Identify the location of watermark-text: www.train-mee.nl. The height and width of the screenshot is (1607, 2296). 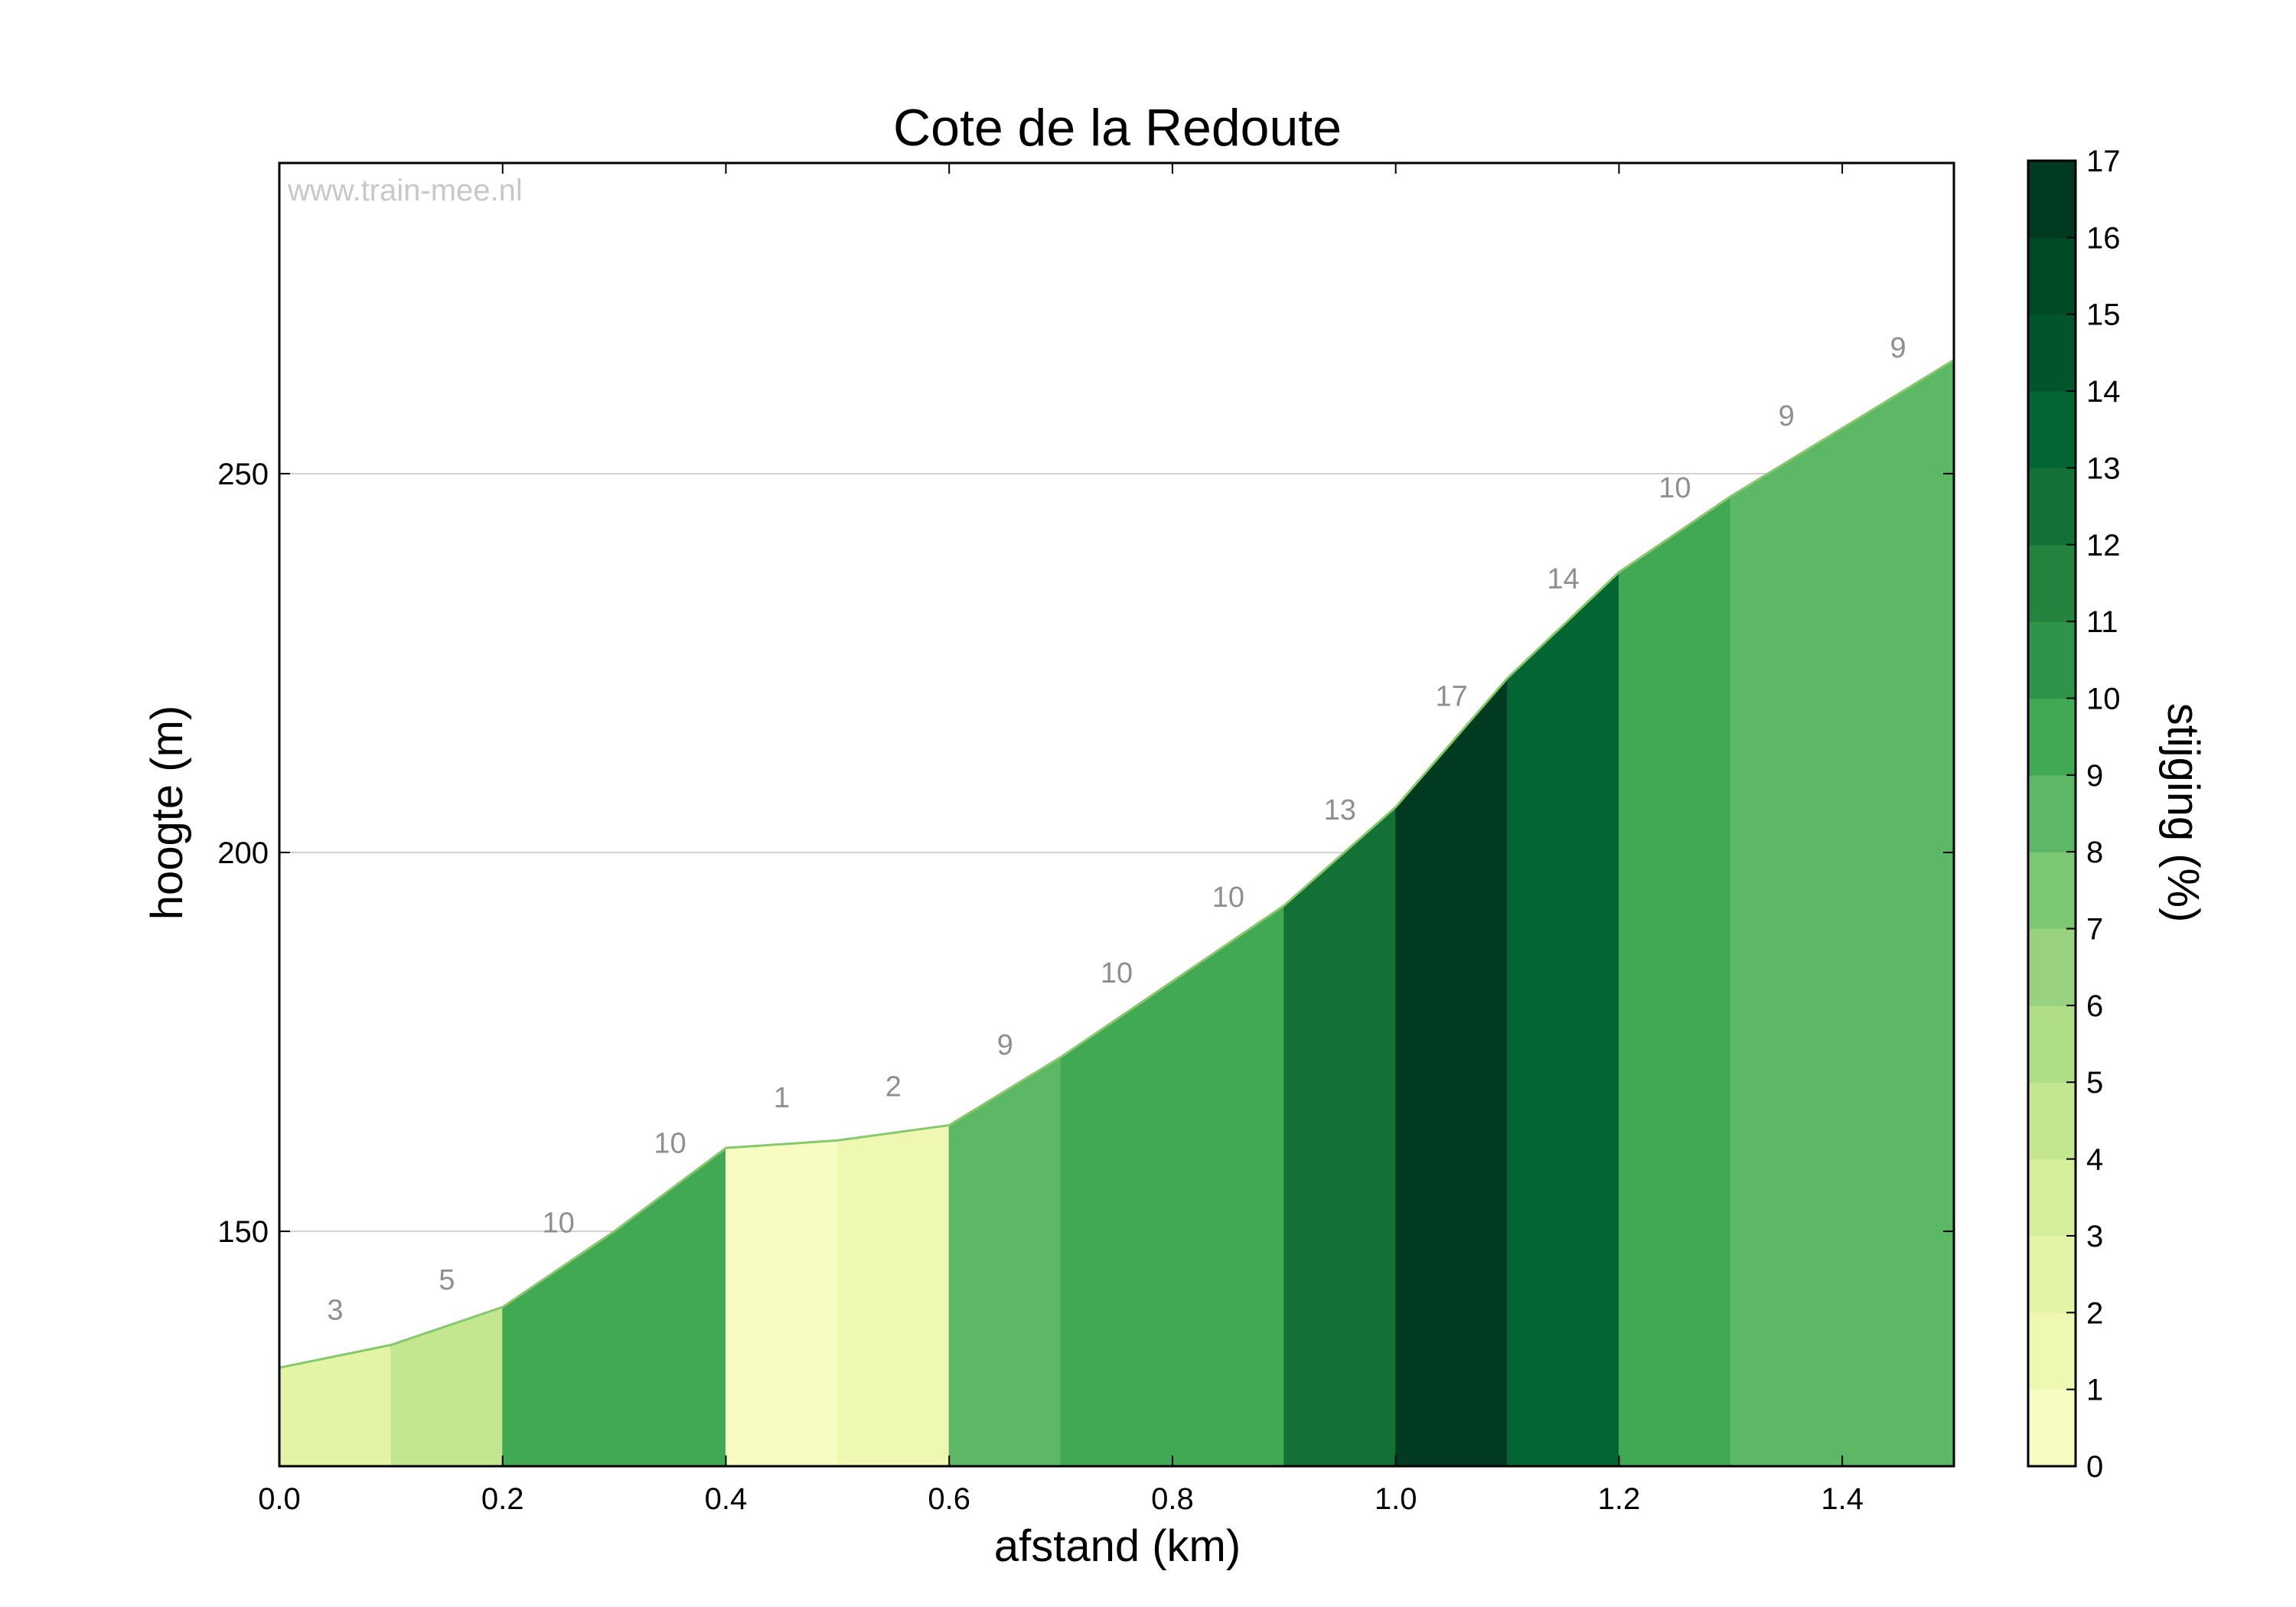
(405, 190).